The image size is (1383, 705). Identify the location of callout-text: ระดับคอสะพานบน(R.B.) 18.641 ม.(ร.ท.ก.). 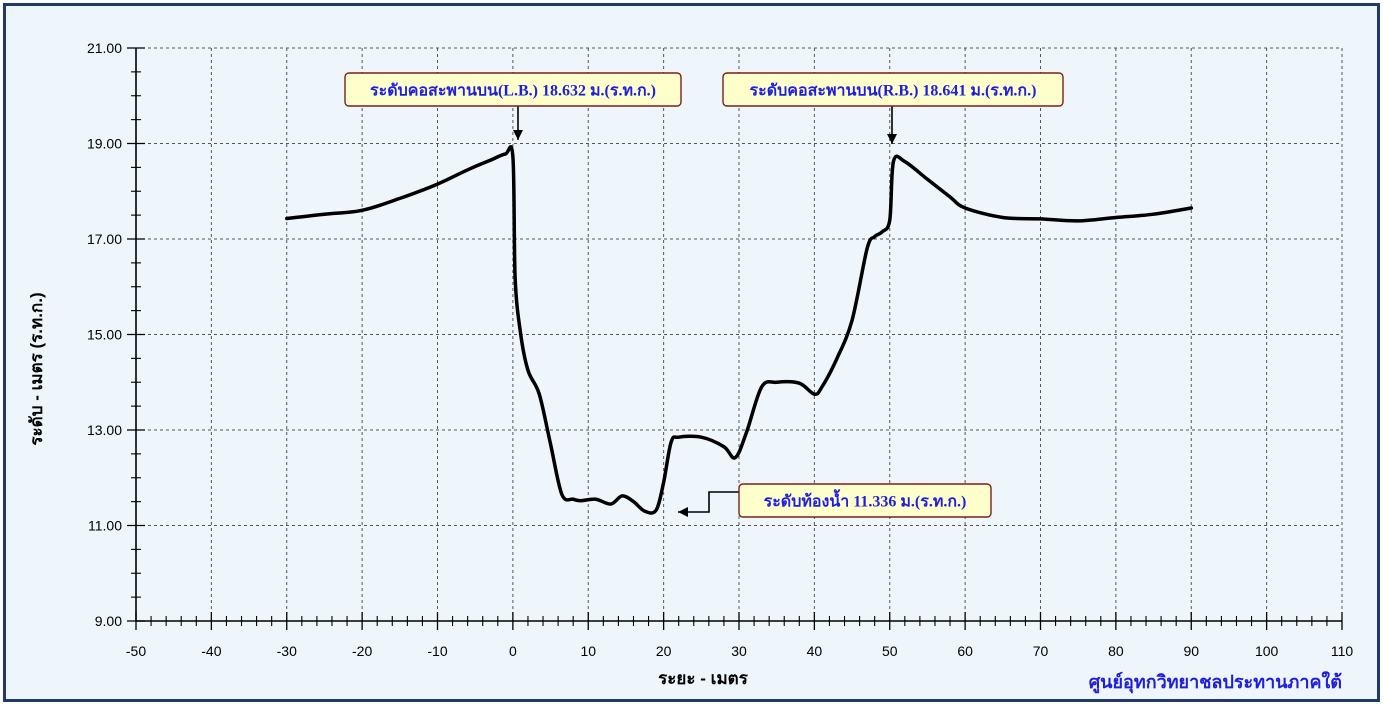
(893, 91).